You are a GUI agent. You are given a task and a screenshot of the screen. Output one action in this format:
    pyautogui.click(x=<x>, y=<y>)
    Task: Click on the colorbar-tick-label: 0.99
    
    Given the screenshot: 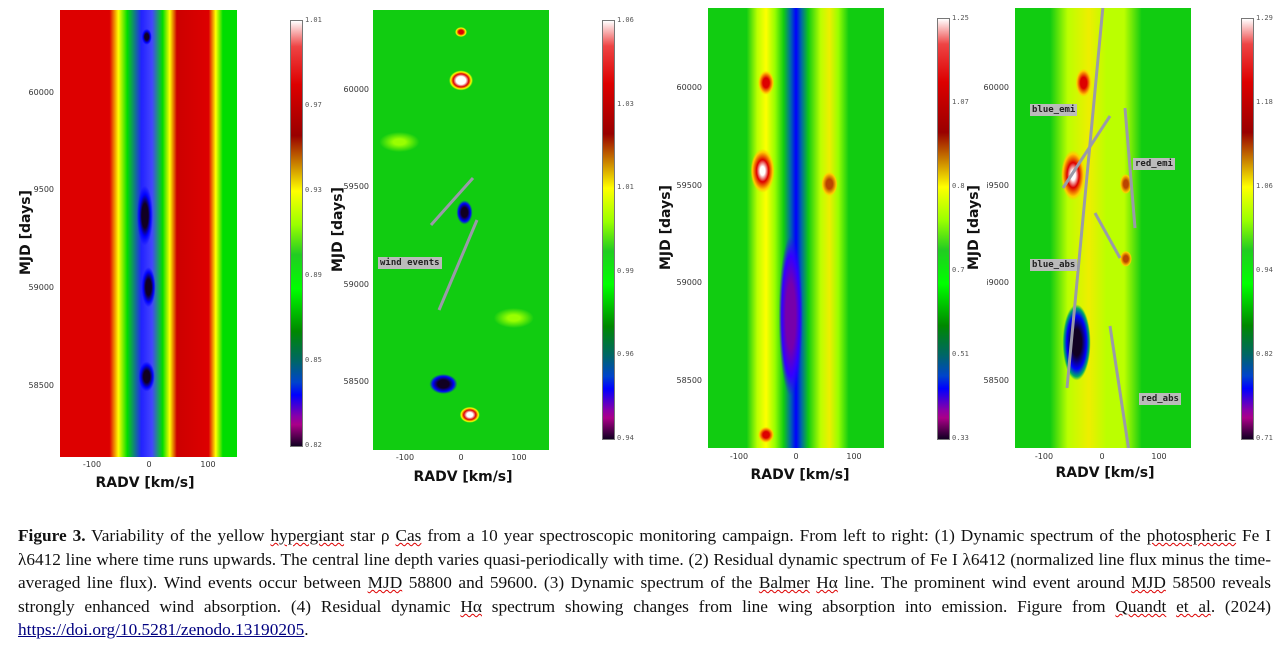 What is the action you would take?
    pyautogui.click(x=625, y=270)
    